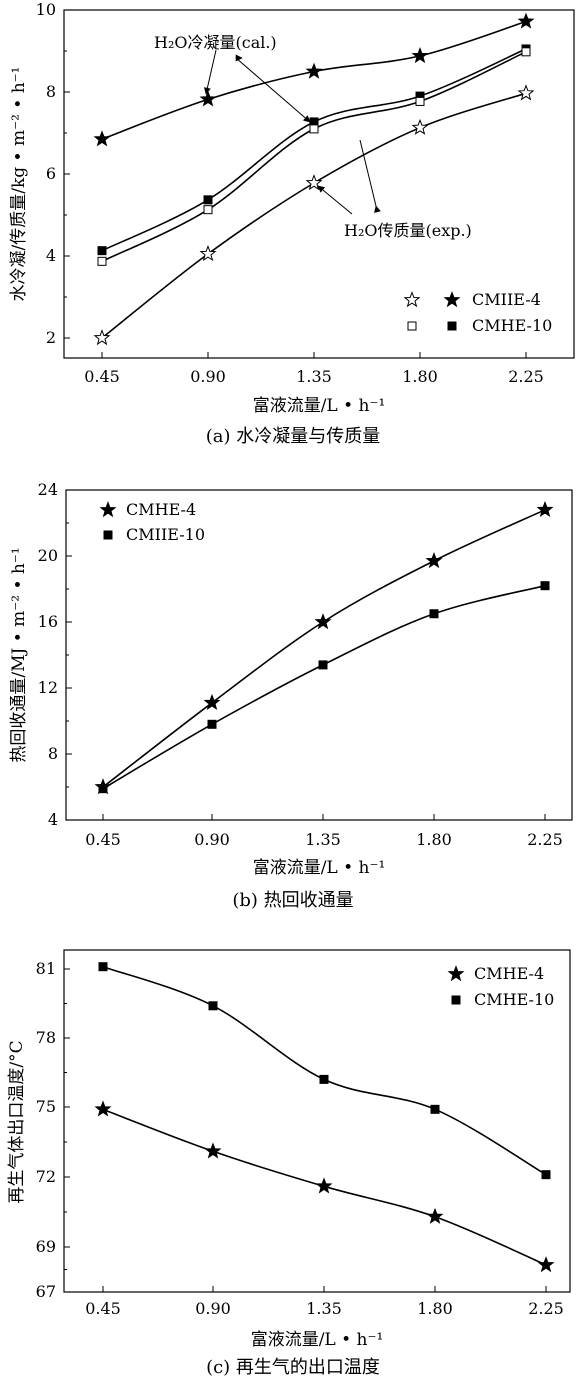  I want to click on chart-b-x-ticks: 0.45 0.90 1.35 1.80 2.25, so click(324, 831).